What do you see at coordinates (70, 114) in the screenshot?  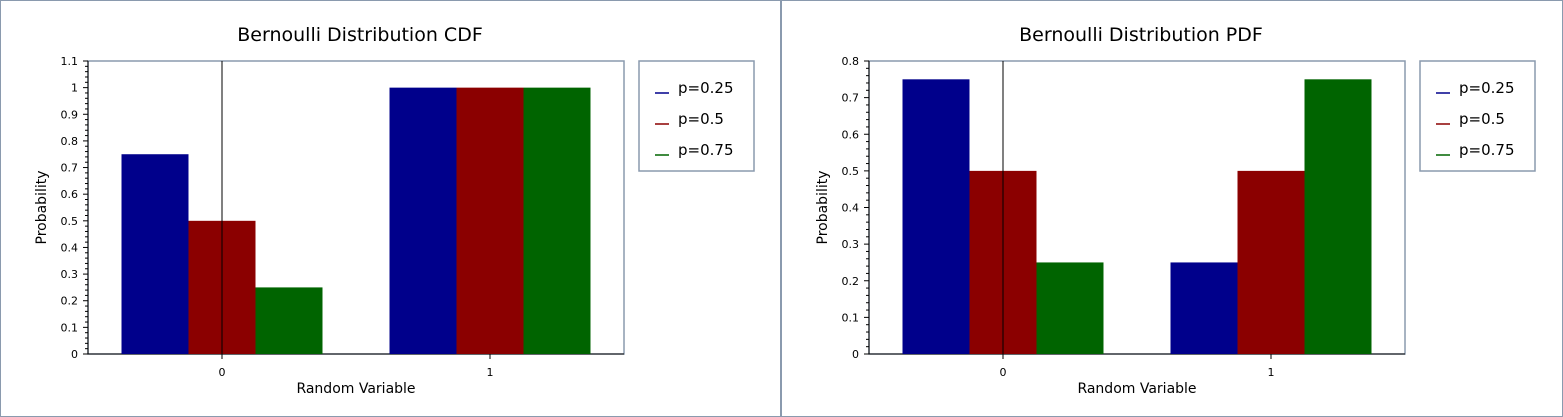 I see `y-tick-label: 0.9` at bounding box center [70, 114].